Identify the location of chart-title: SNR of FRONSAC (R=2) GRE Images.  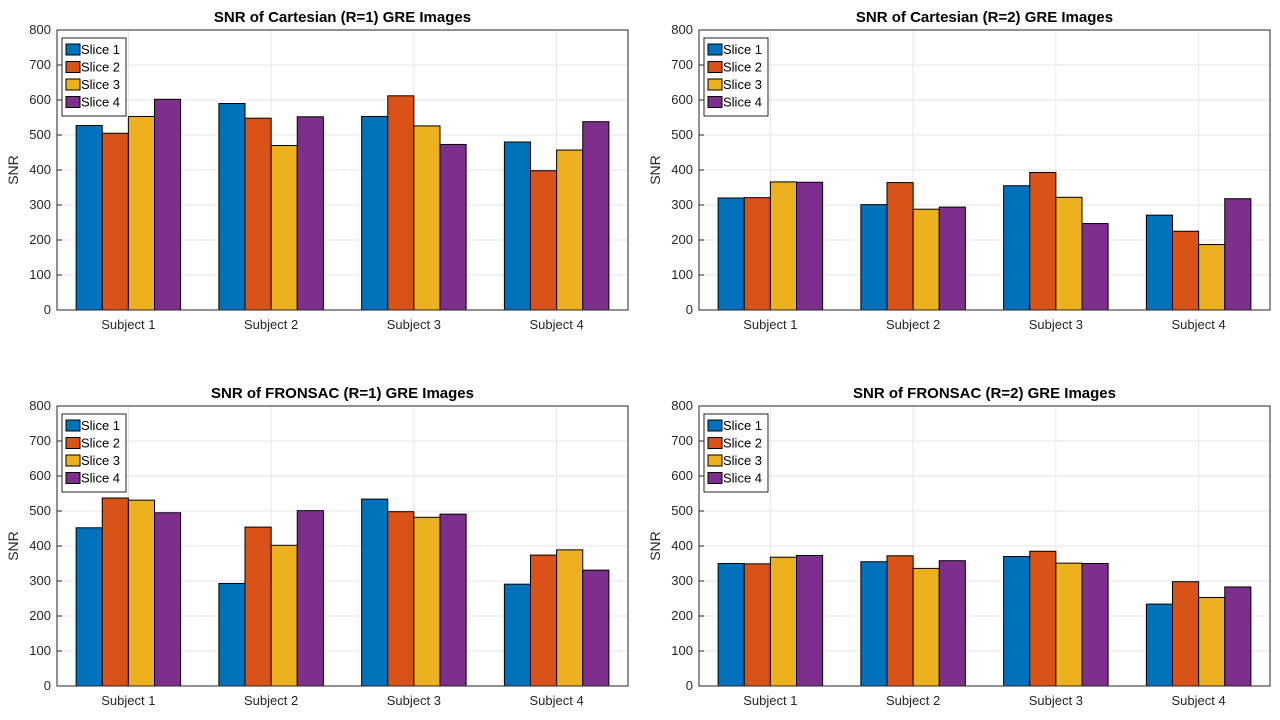
(984, 393).